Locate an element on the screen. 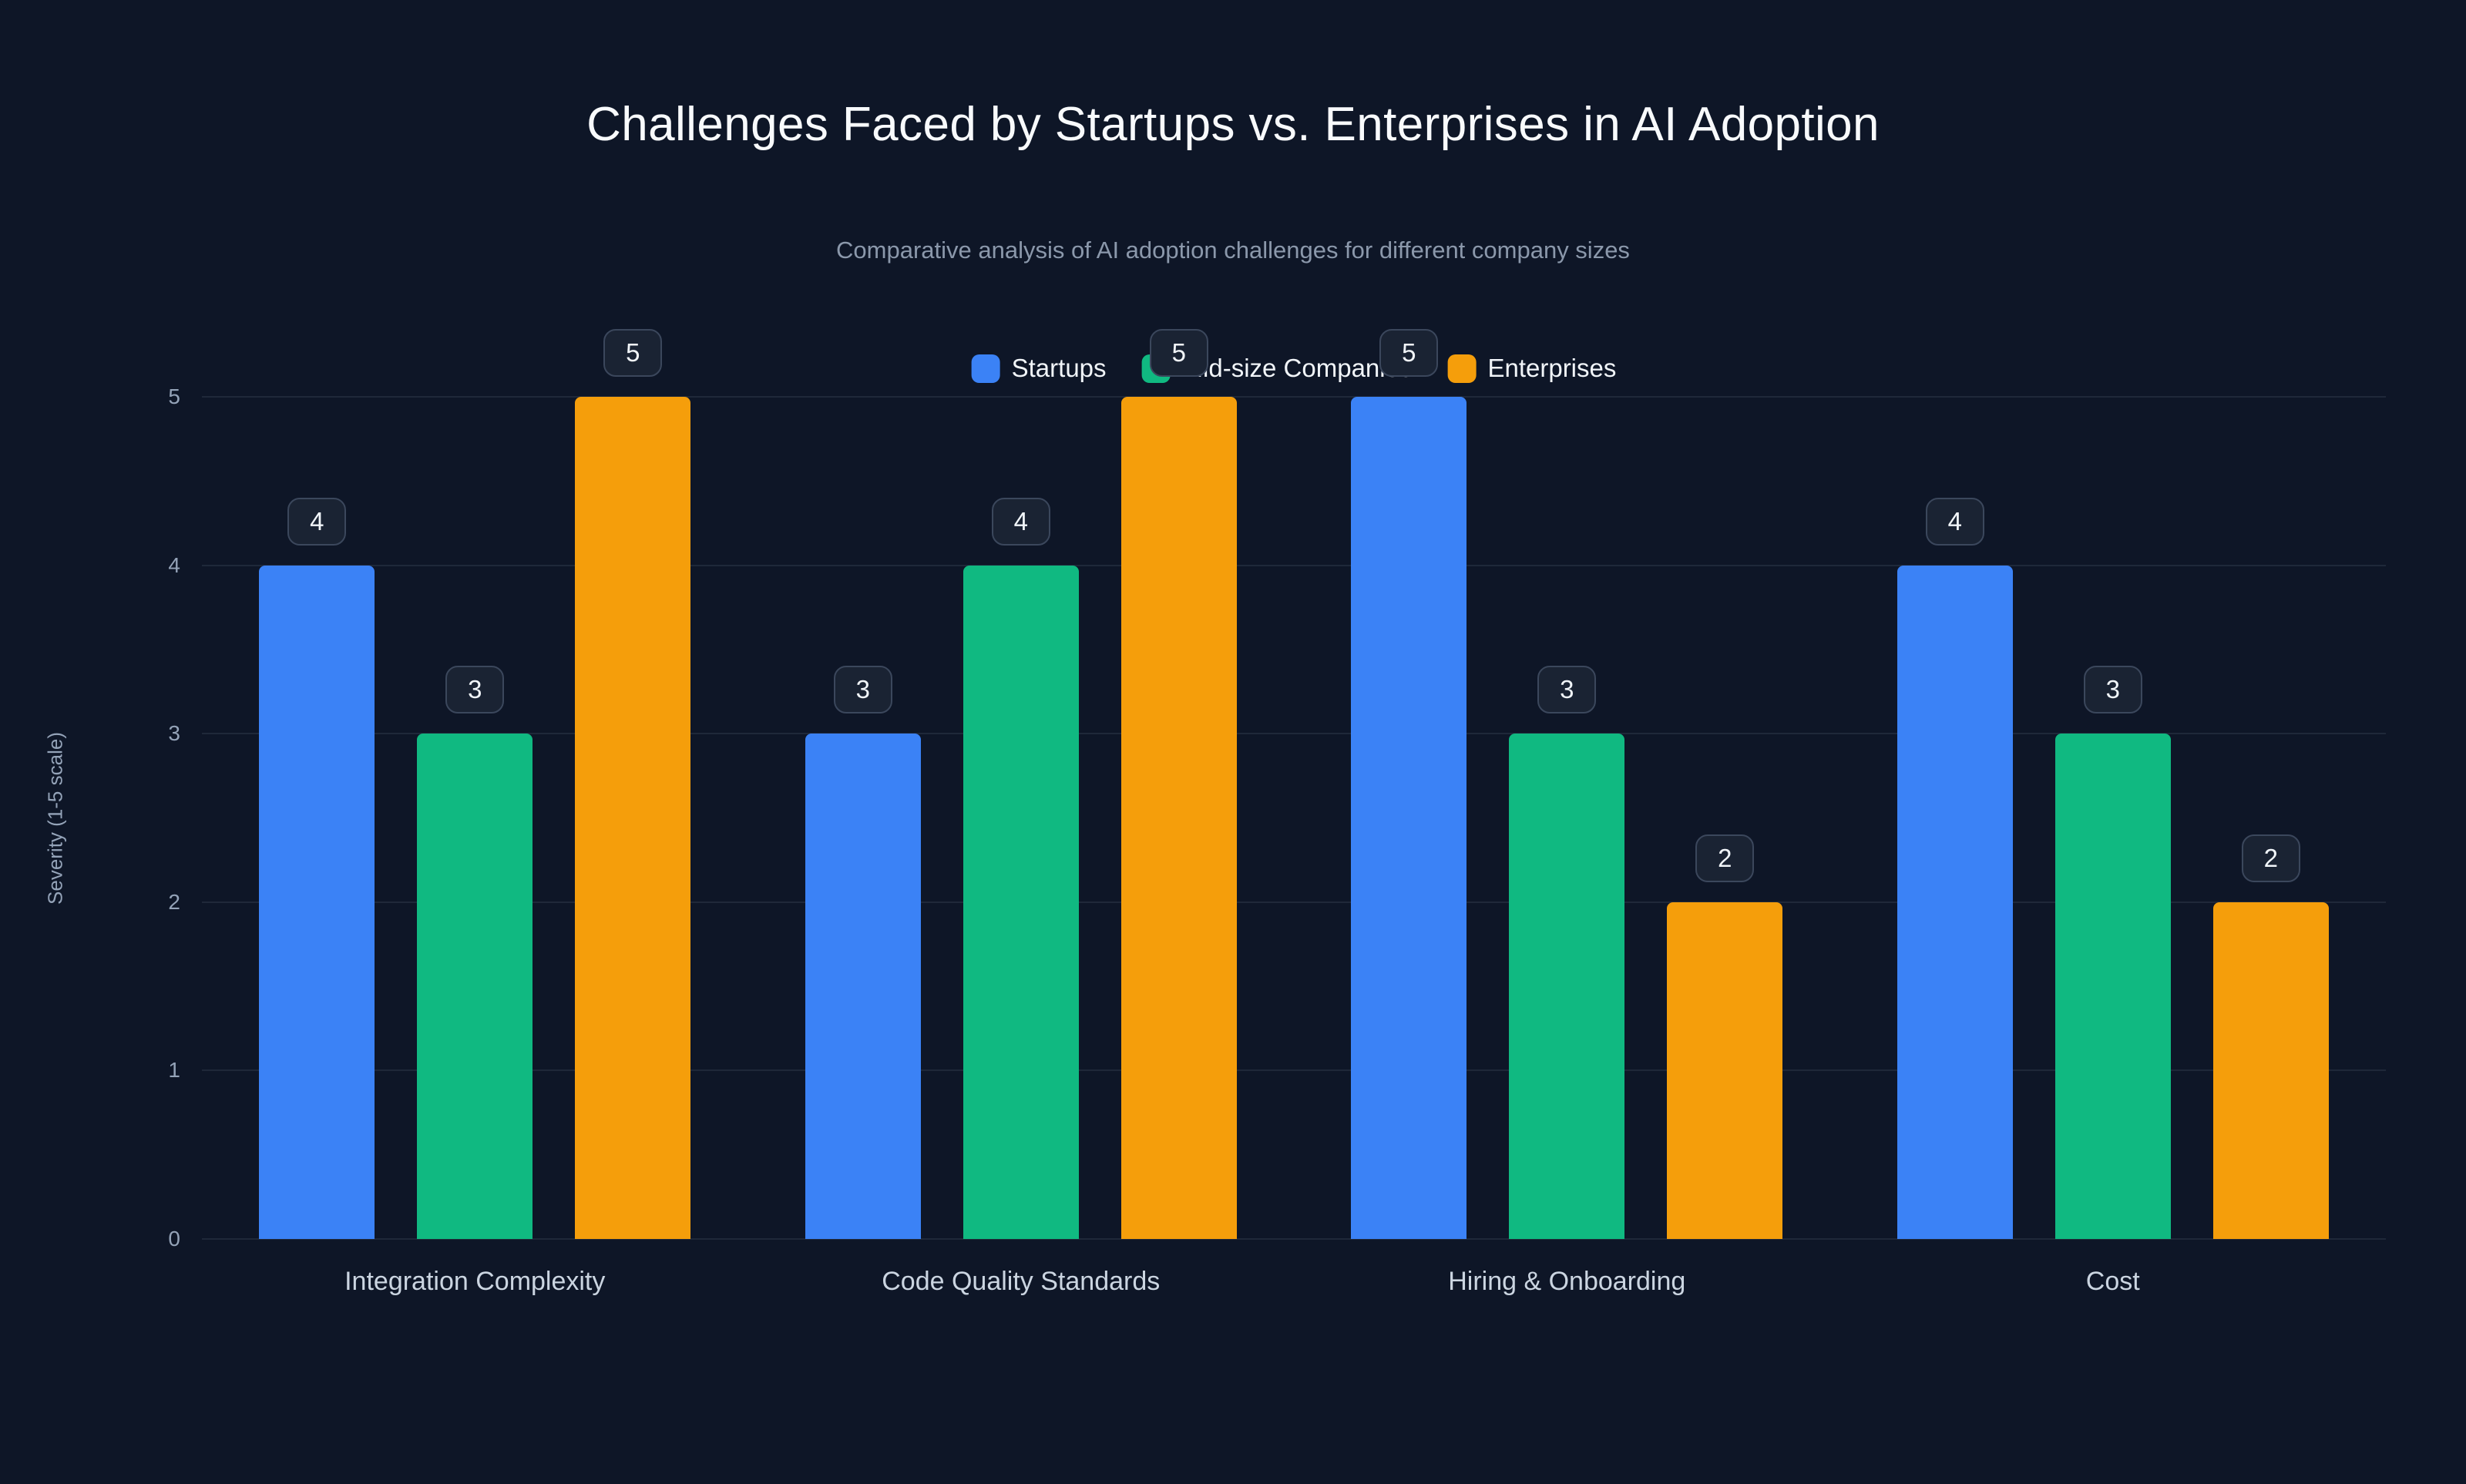  bar-group: 3 4 5 Code Quality Standards is located at coordinates (1021, 812).